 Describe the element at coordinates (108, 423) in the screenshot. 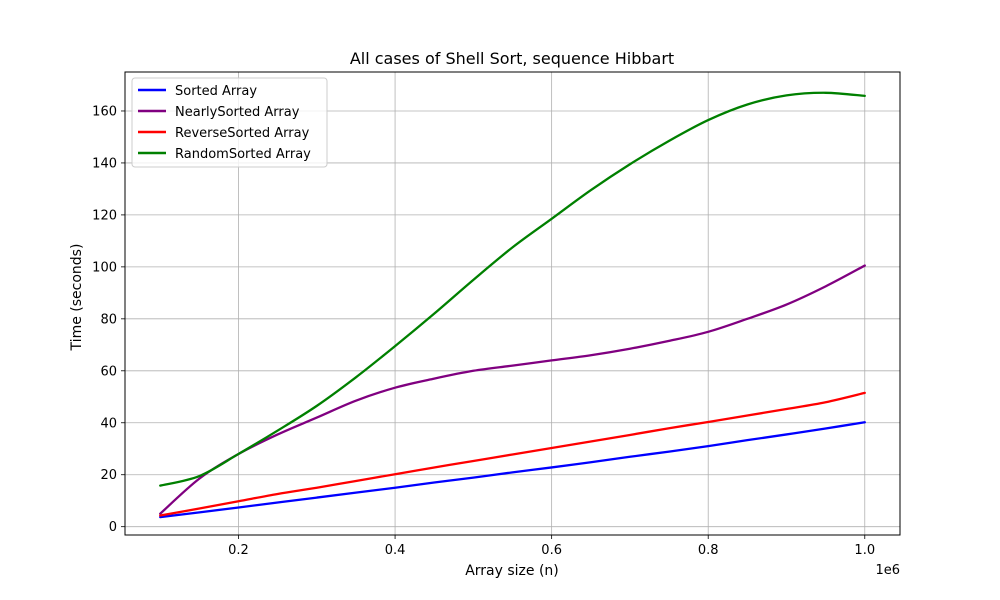

I see `y-tick-label: 40` at that location.